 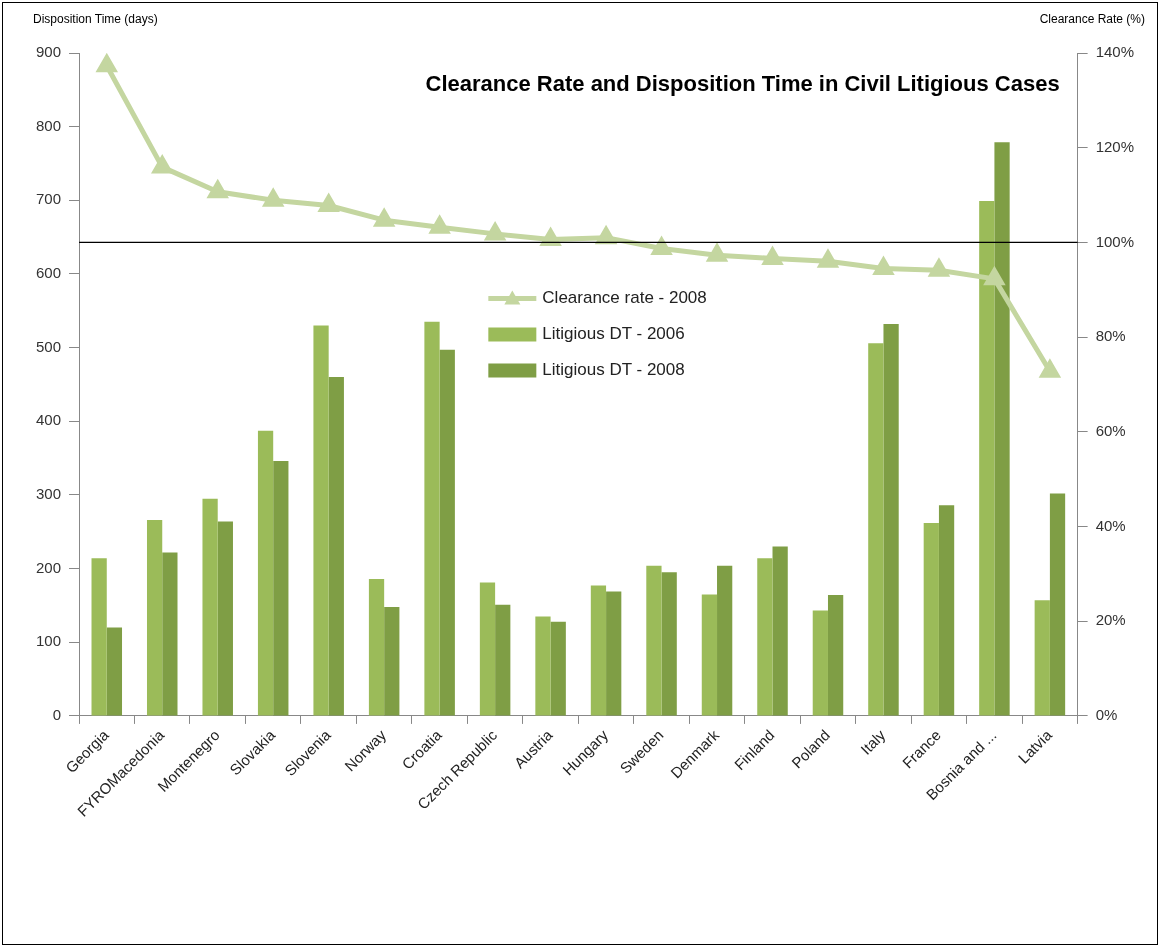 What do you see at coordinates (1110, 620) in the screenshot?
I see `y2-tick-label: 20%` at bounding box center [1110, 620].